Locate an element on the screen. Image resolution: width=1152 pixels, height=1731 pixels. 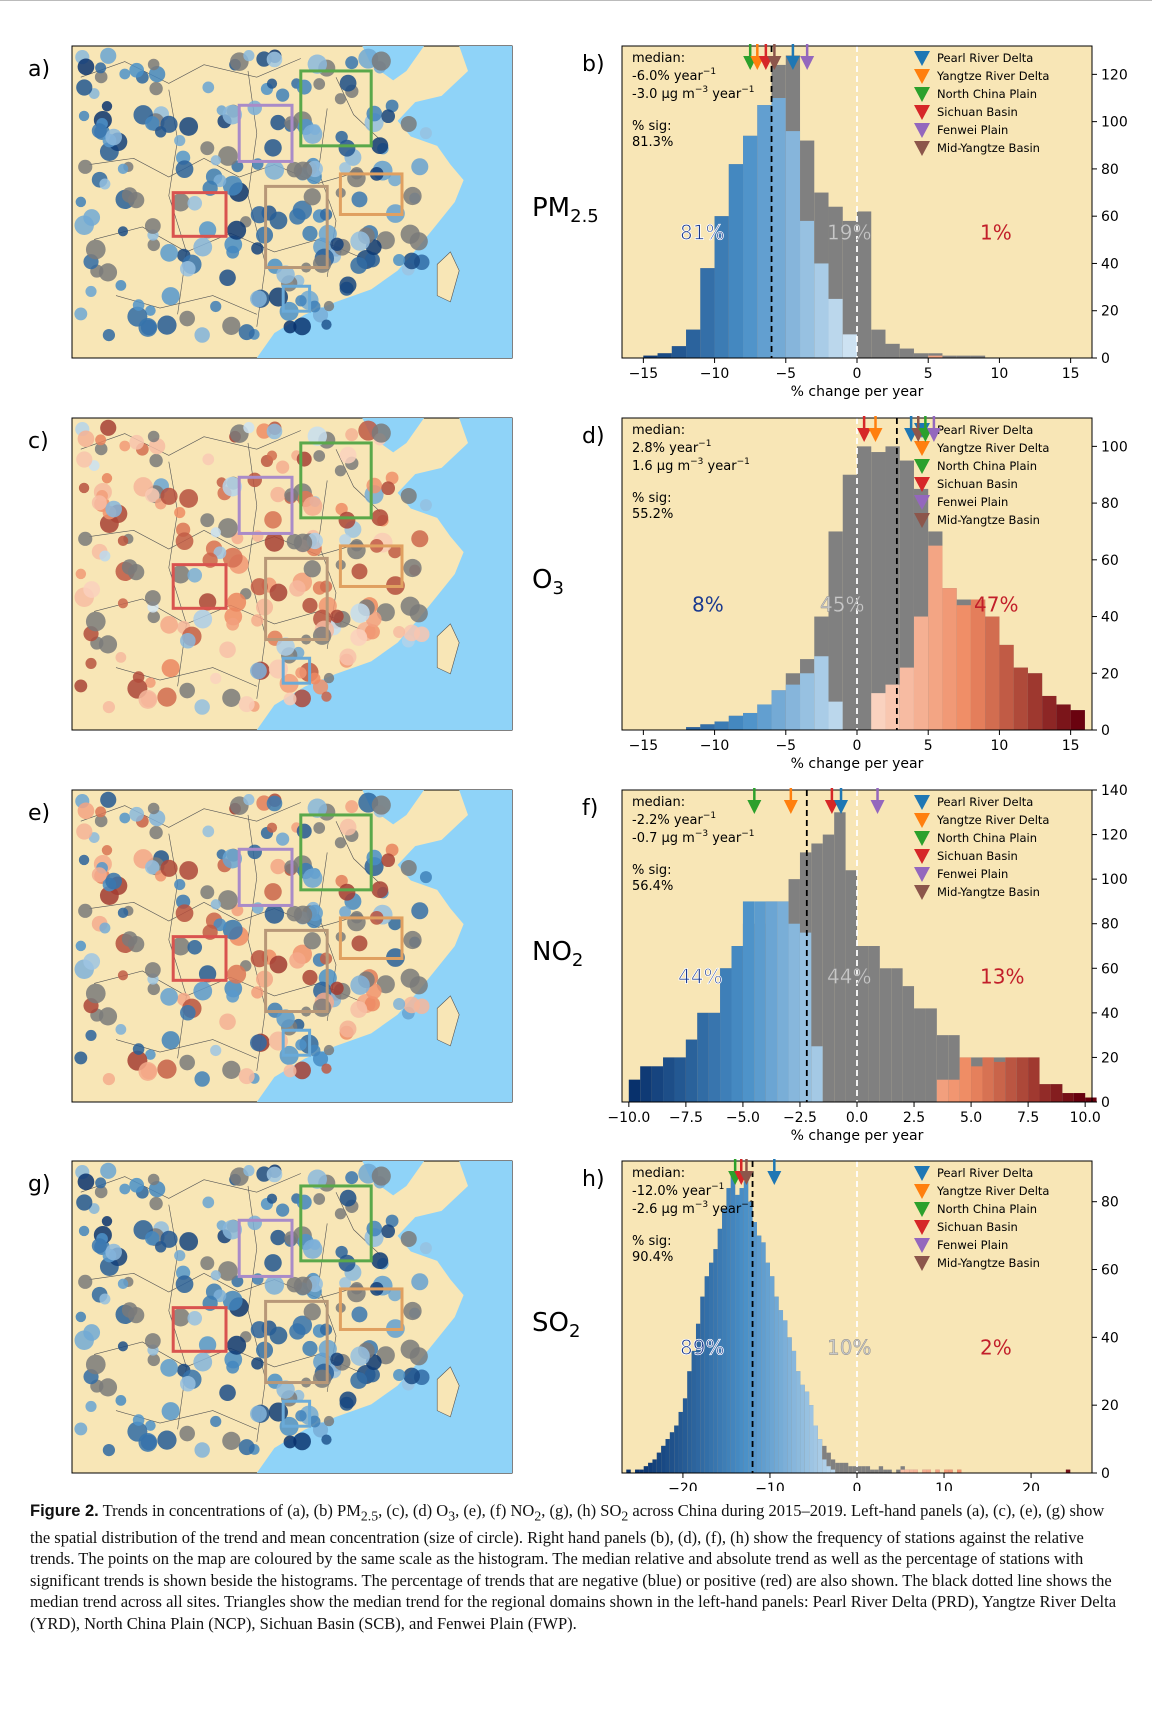
region-box-prd is located at coordinates (296, 298).